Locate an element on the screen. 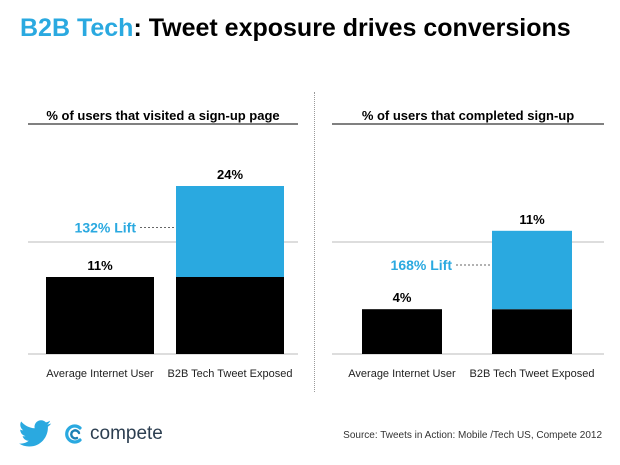 Image resolution: width=620 pixels, height=465 pixels. chart2-category-label-1: Average Internet User is located at coordinates (402, 374).